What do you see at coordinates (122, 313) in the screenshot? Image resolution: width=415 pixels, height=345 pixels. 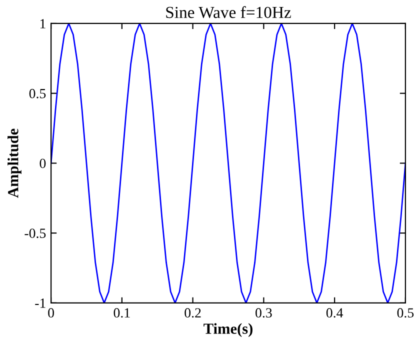 I see `x-tick-label: 0.1` at bounding box center [122, 313].